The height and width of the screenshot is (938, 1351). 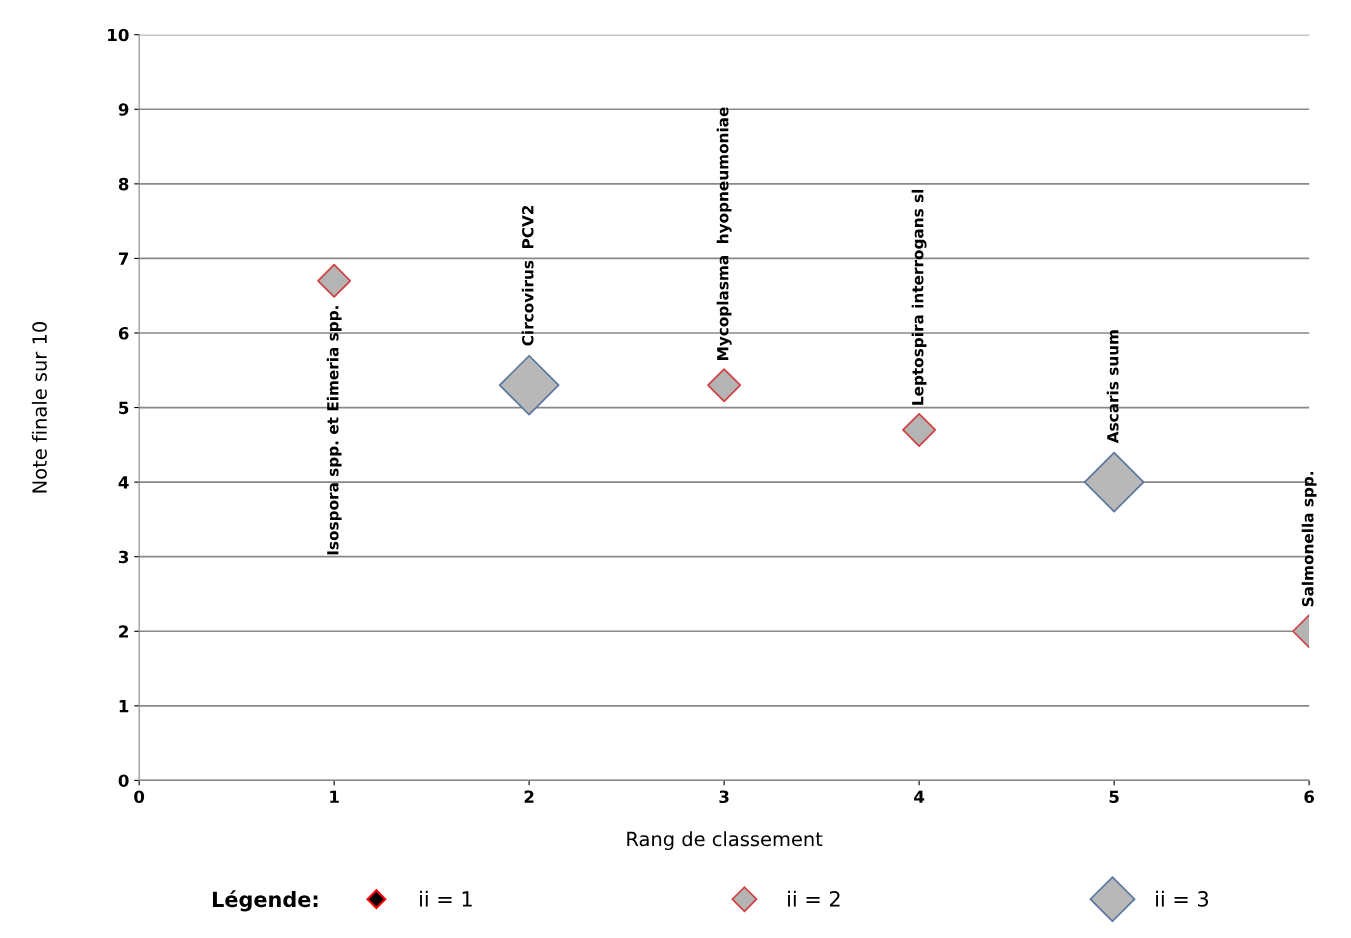 What do you see at coordinates (123, 333) in the screenshot?
I see `y-tick-label: 6` at bounding box center [123, 333].